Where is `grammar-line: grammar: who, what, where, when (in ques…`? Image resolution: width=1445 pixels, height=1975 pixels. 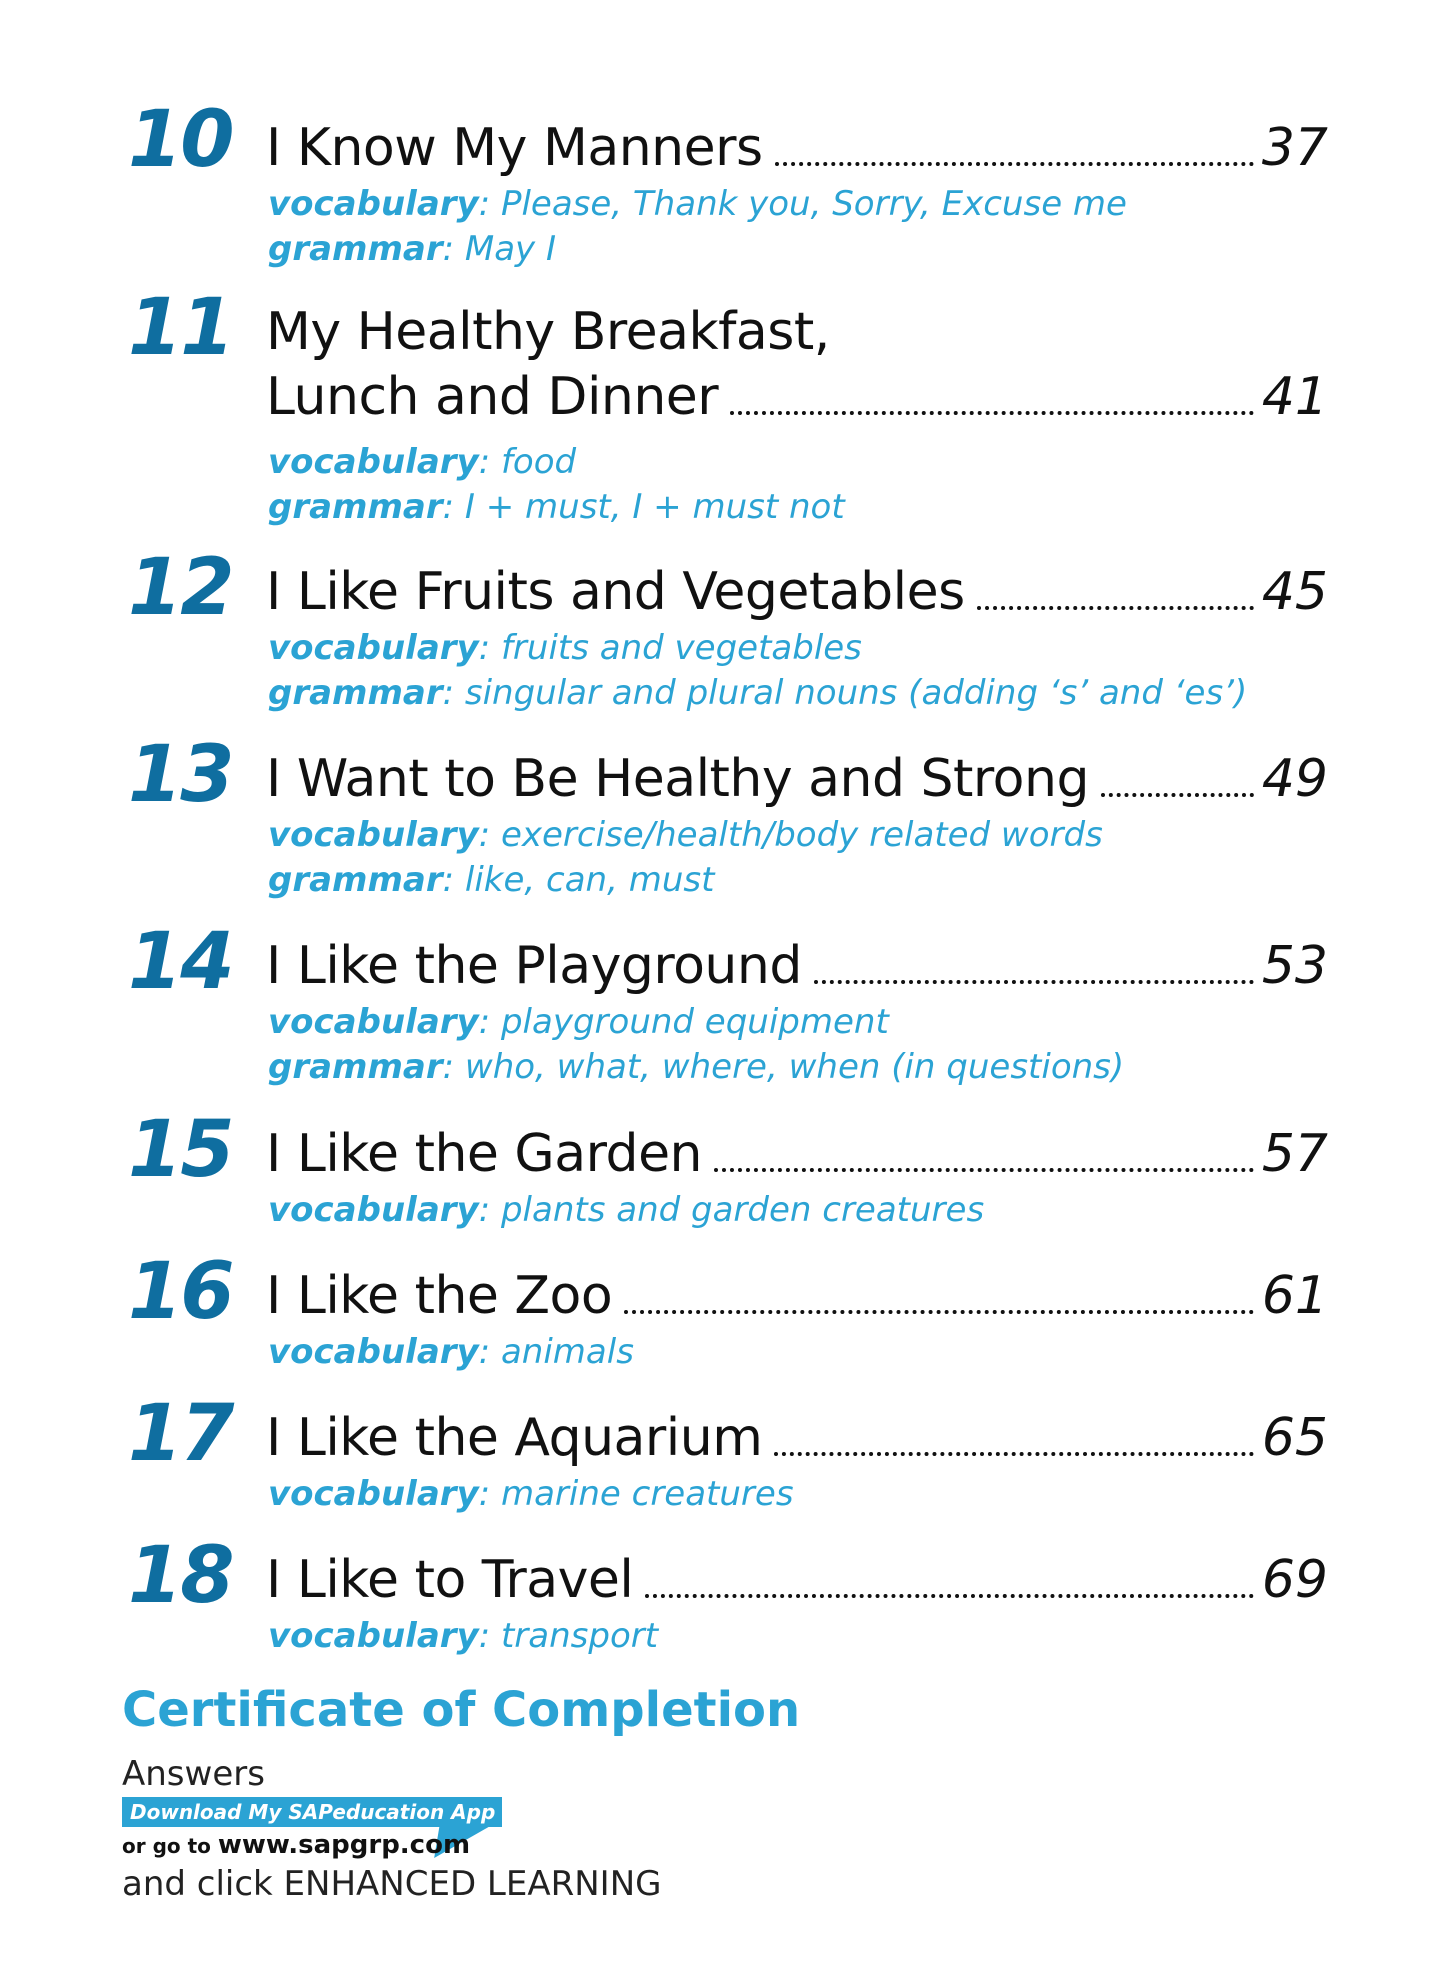
grammar-line: grammar: who, what, where, when (in ques… is located at coordinates (696, 1067).